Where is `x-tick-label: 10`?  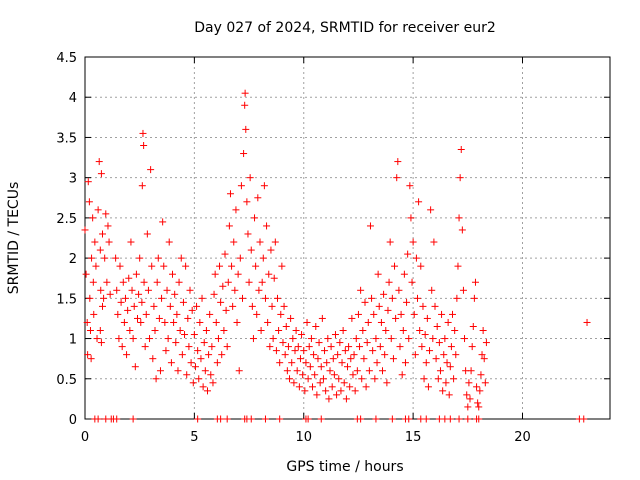 x-tick-label: 10 is located at coordinates (303, 437).